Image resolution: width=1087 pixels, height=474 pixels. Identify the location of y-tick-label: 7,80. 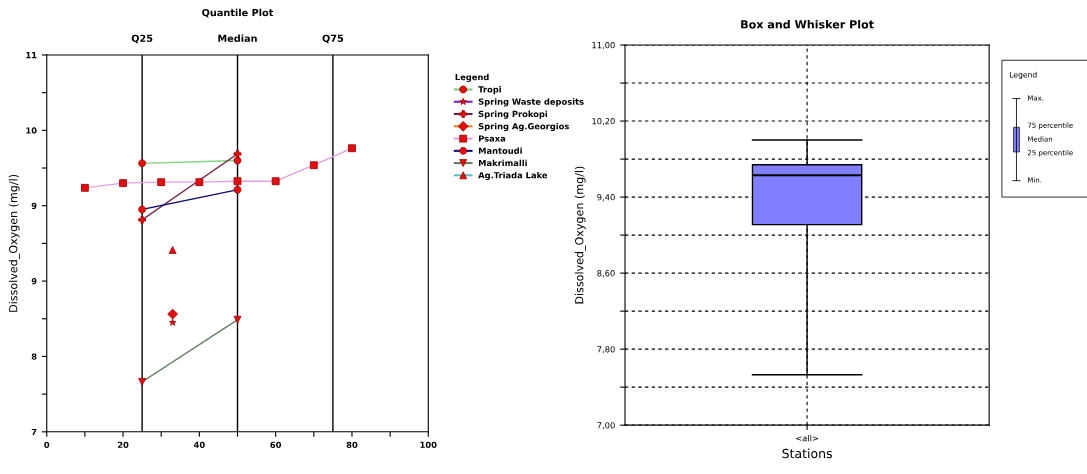
(606, 350).